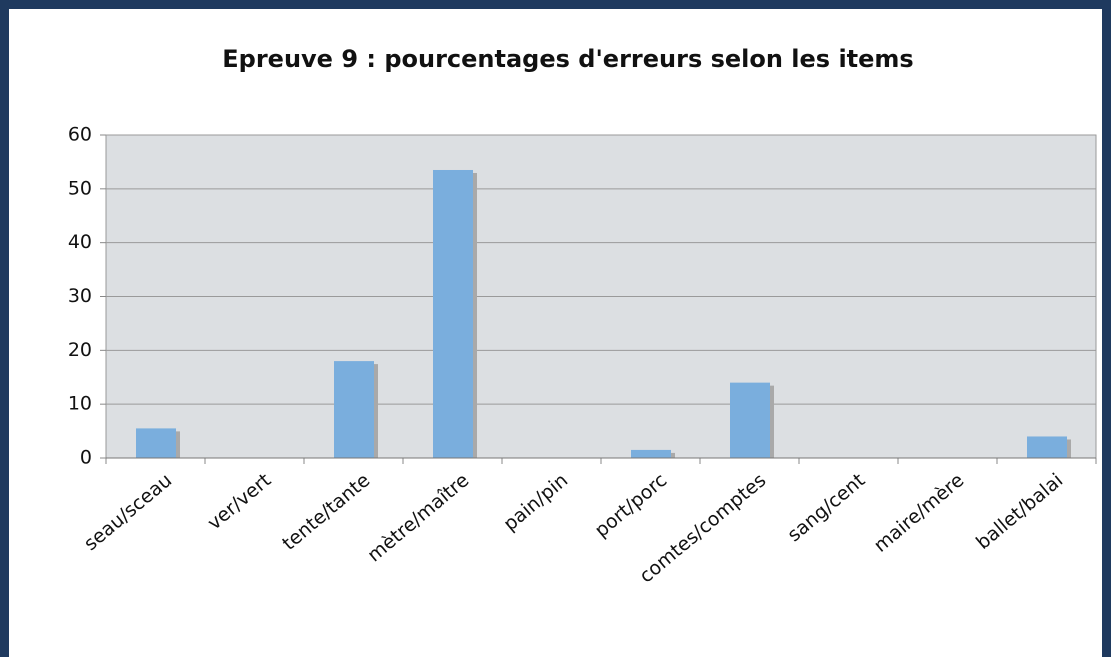 The image size is (1111, 657). I want to click on y-tick-label: 10, so click(80, 404).